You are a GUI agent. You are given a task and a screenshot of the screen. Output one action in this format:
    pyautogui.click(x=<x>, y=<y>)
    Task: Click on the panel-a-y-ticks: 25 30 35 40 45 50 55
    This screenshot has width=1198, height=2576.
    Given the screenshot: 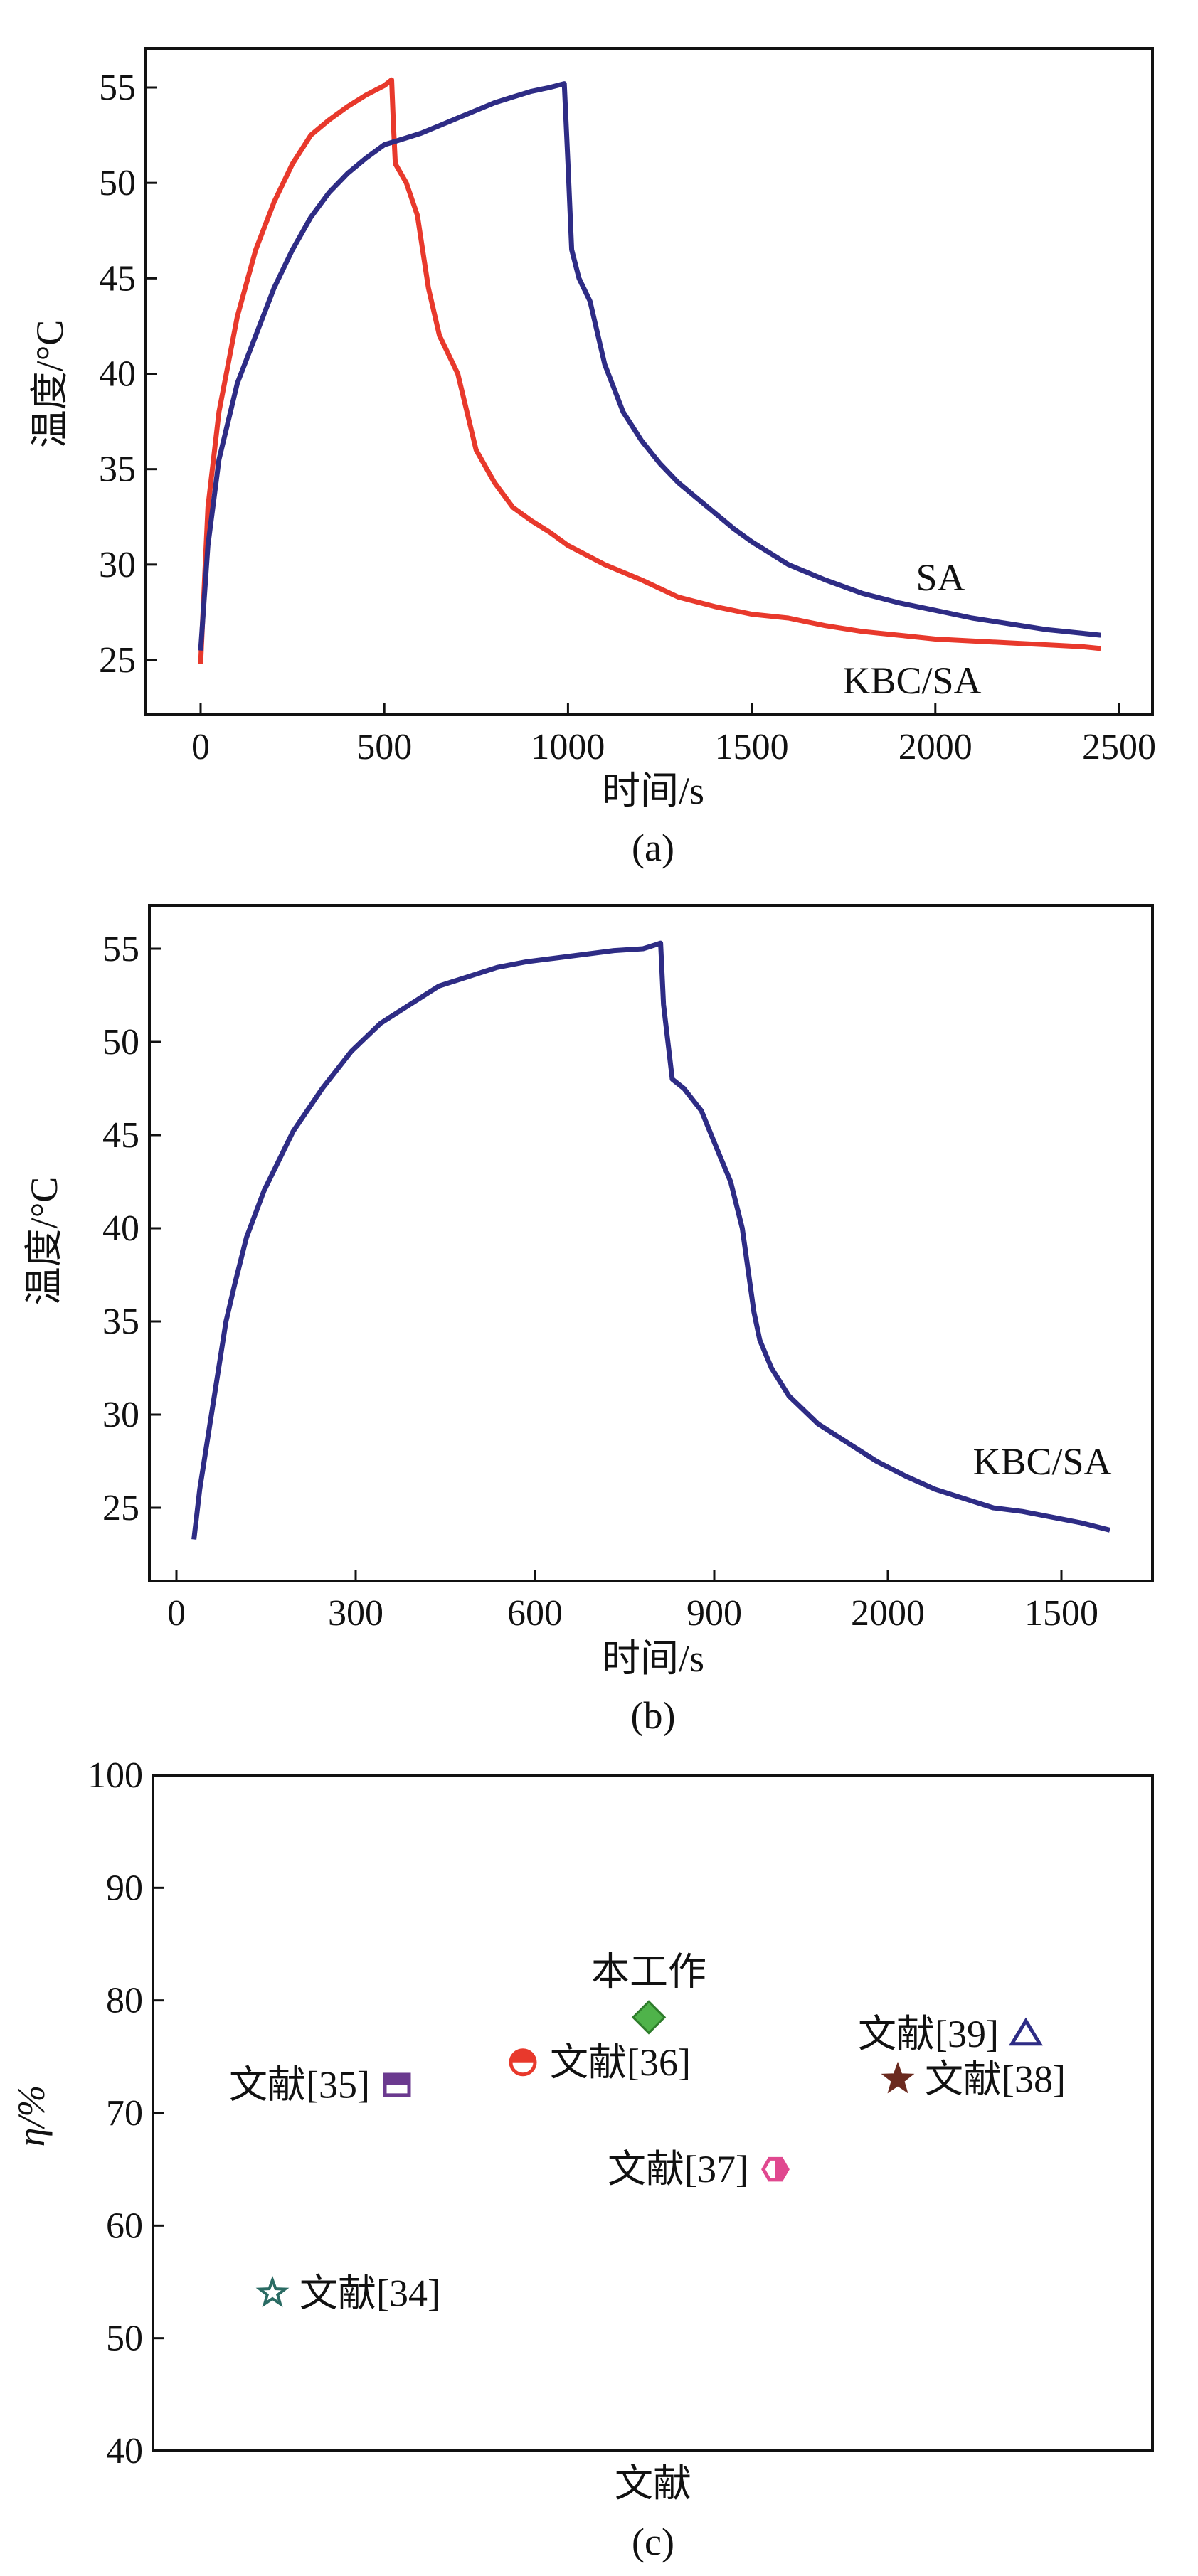 What is the action you would take?
    pyautogui.click(x=128, y=374)
    